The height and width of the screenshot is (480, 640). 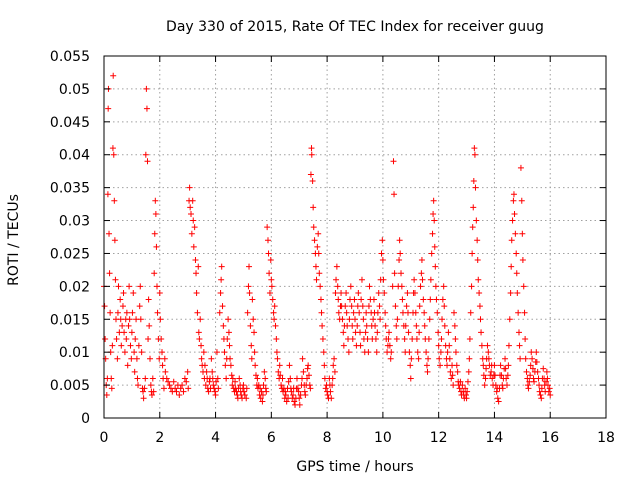 I want to click on x-tick-label: 8, so click(x=327, y=438).